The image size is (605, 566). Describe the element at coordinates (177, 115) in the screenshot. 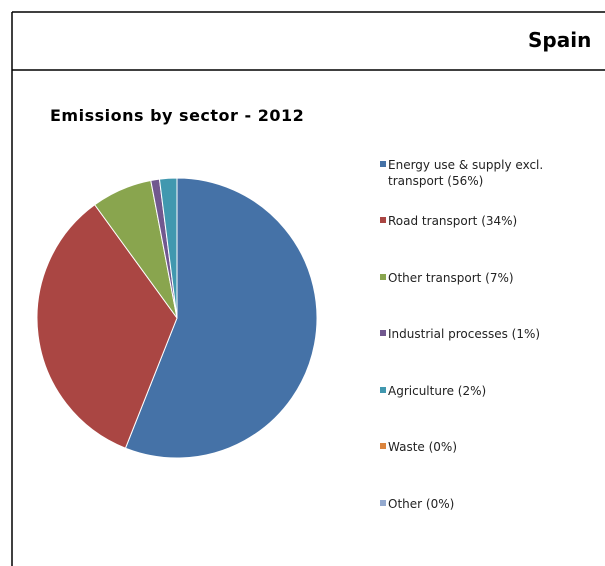

I see `chart-title: Emissions by sector - 2012` at that location.